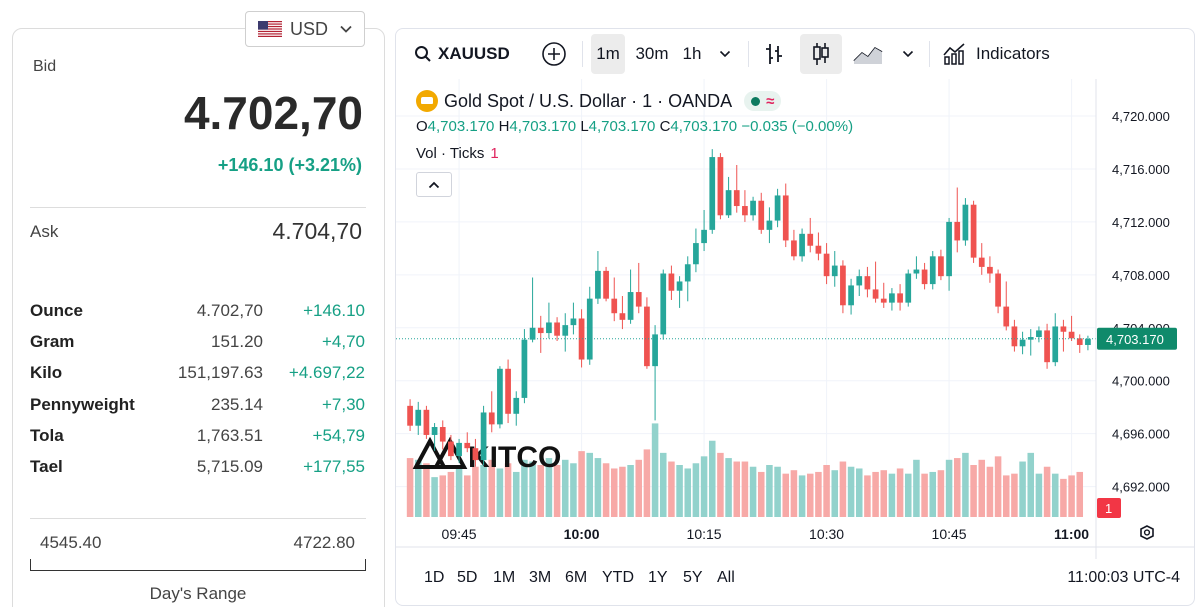  I want to click on high-value: 4,703.170, so click(543, 126).